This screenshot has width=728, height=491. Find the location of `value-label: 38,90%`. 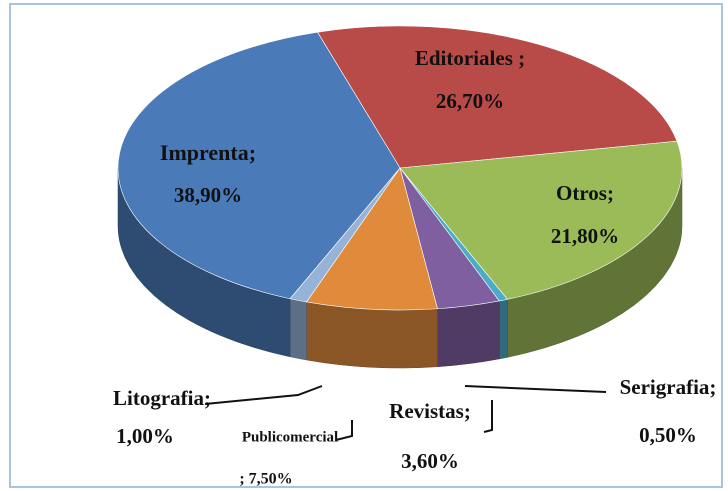

value-label: 38,90% is located at coordinates (208, 195).